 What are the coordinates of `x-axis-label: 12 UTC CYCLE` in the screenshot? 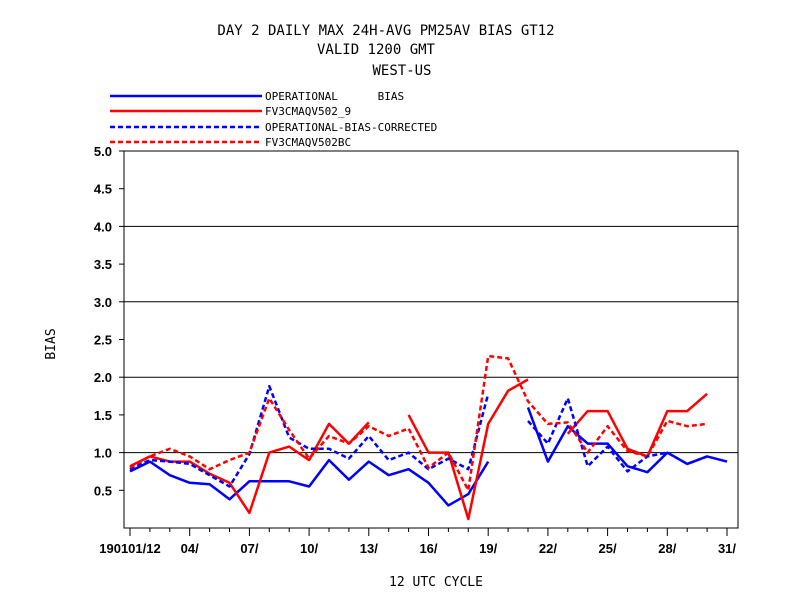 It's located at (436, 582).